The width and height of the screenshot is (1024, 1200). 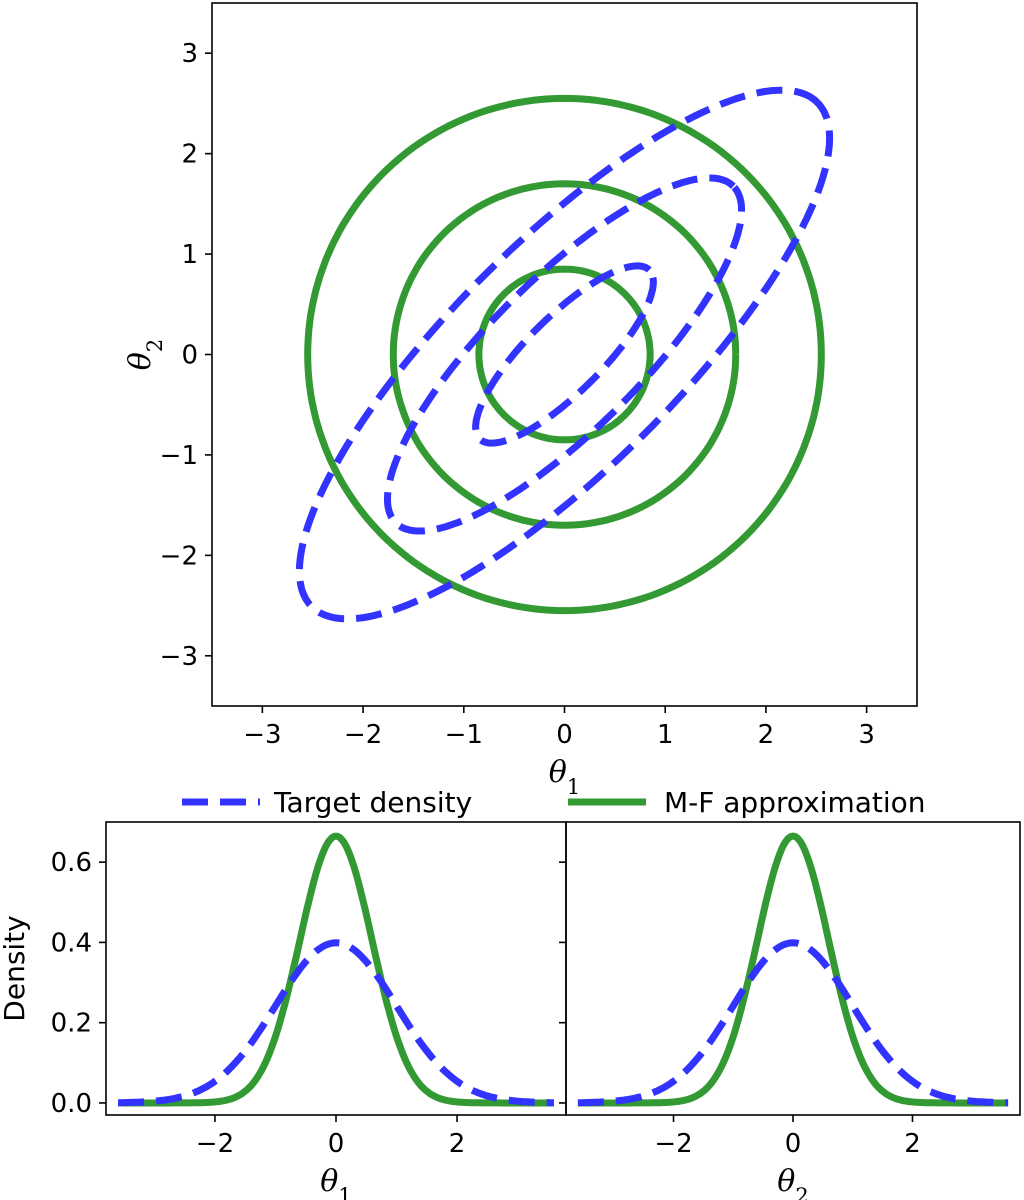 What do you see at coordinates (792, 1182) in the screenshot?
I see `x-axis-label: θ2` at bounding box center [792, 1182].